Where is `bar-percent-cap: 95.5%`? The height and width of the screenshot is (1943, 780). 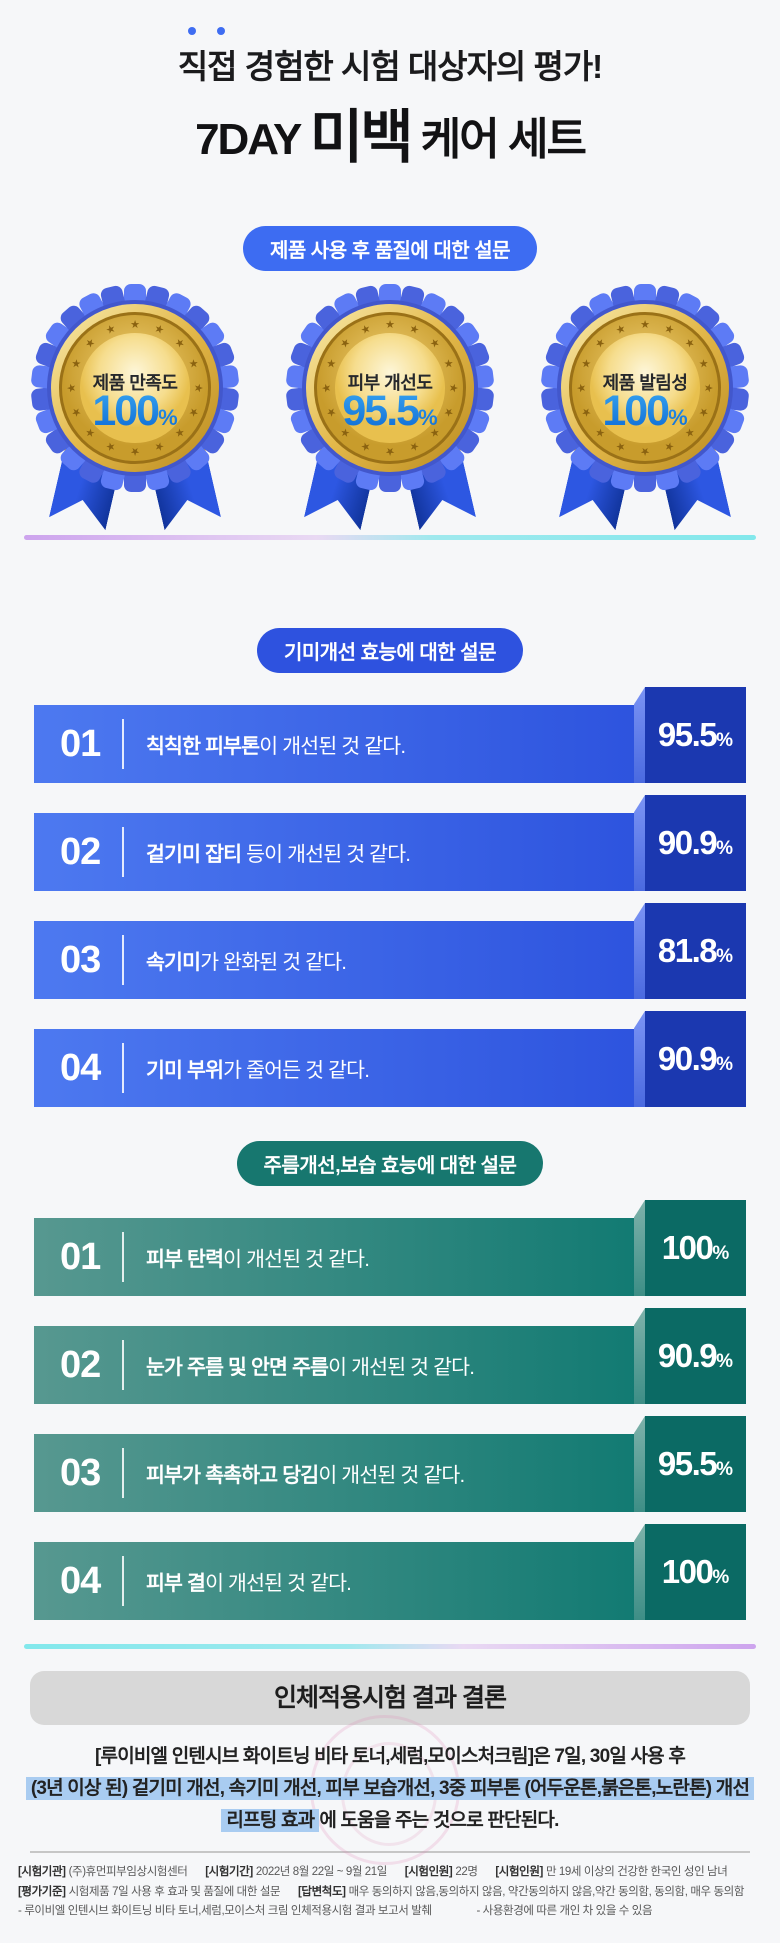 bar-percent-cap: 95.5% is located at coordinates (695, 1464).